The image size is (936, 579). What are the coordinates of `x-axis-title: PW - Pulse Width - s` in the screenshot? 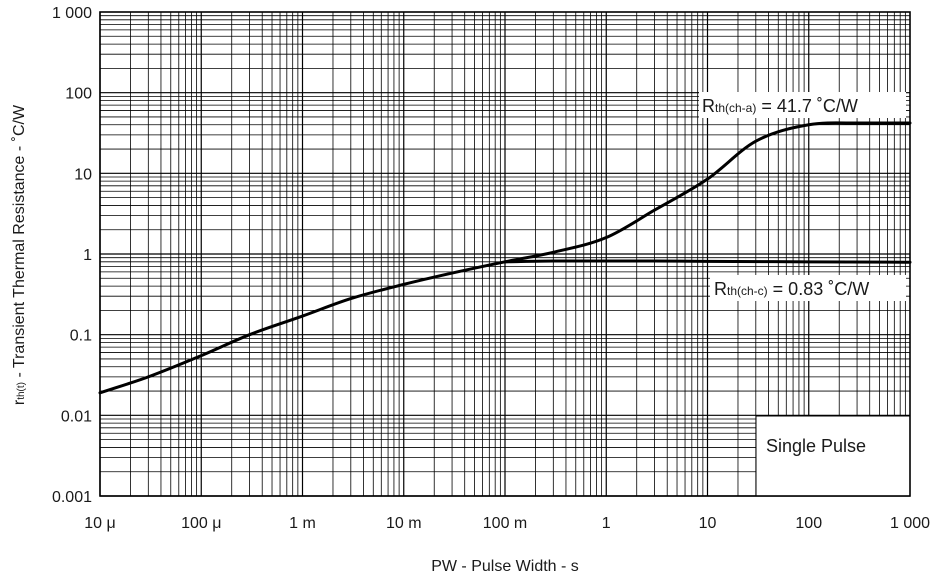 It's located at (505, 566).